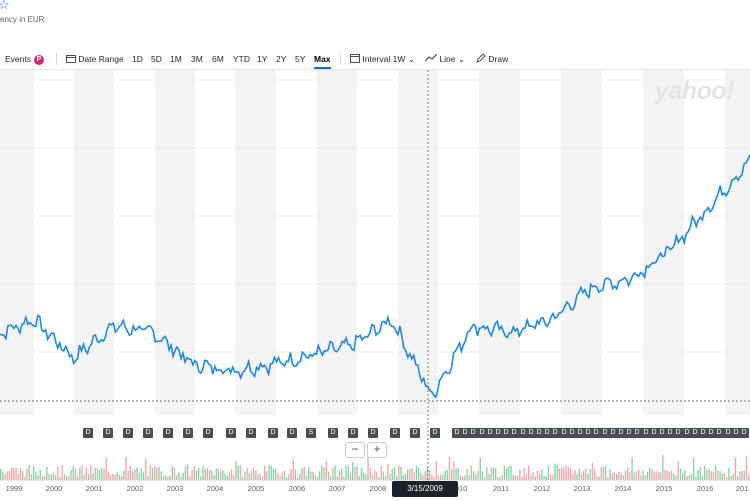 The image size is (750, 501). I want to click on x-tick-label: 2001, so click(94, 488).